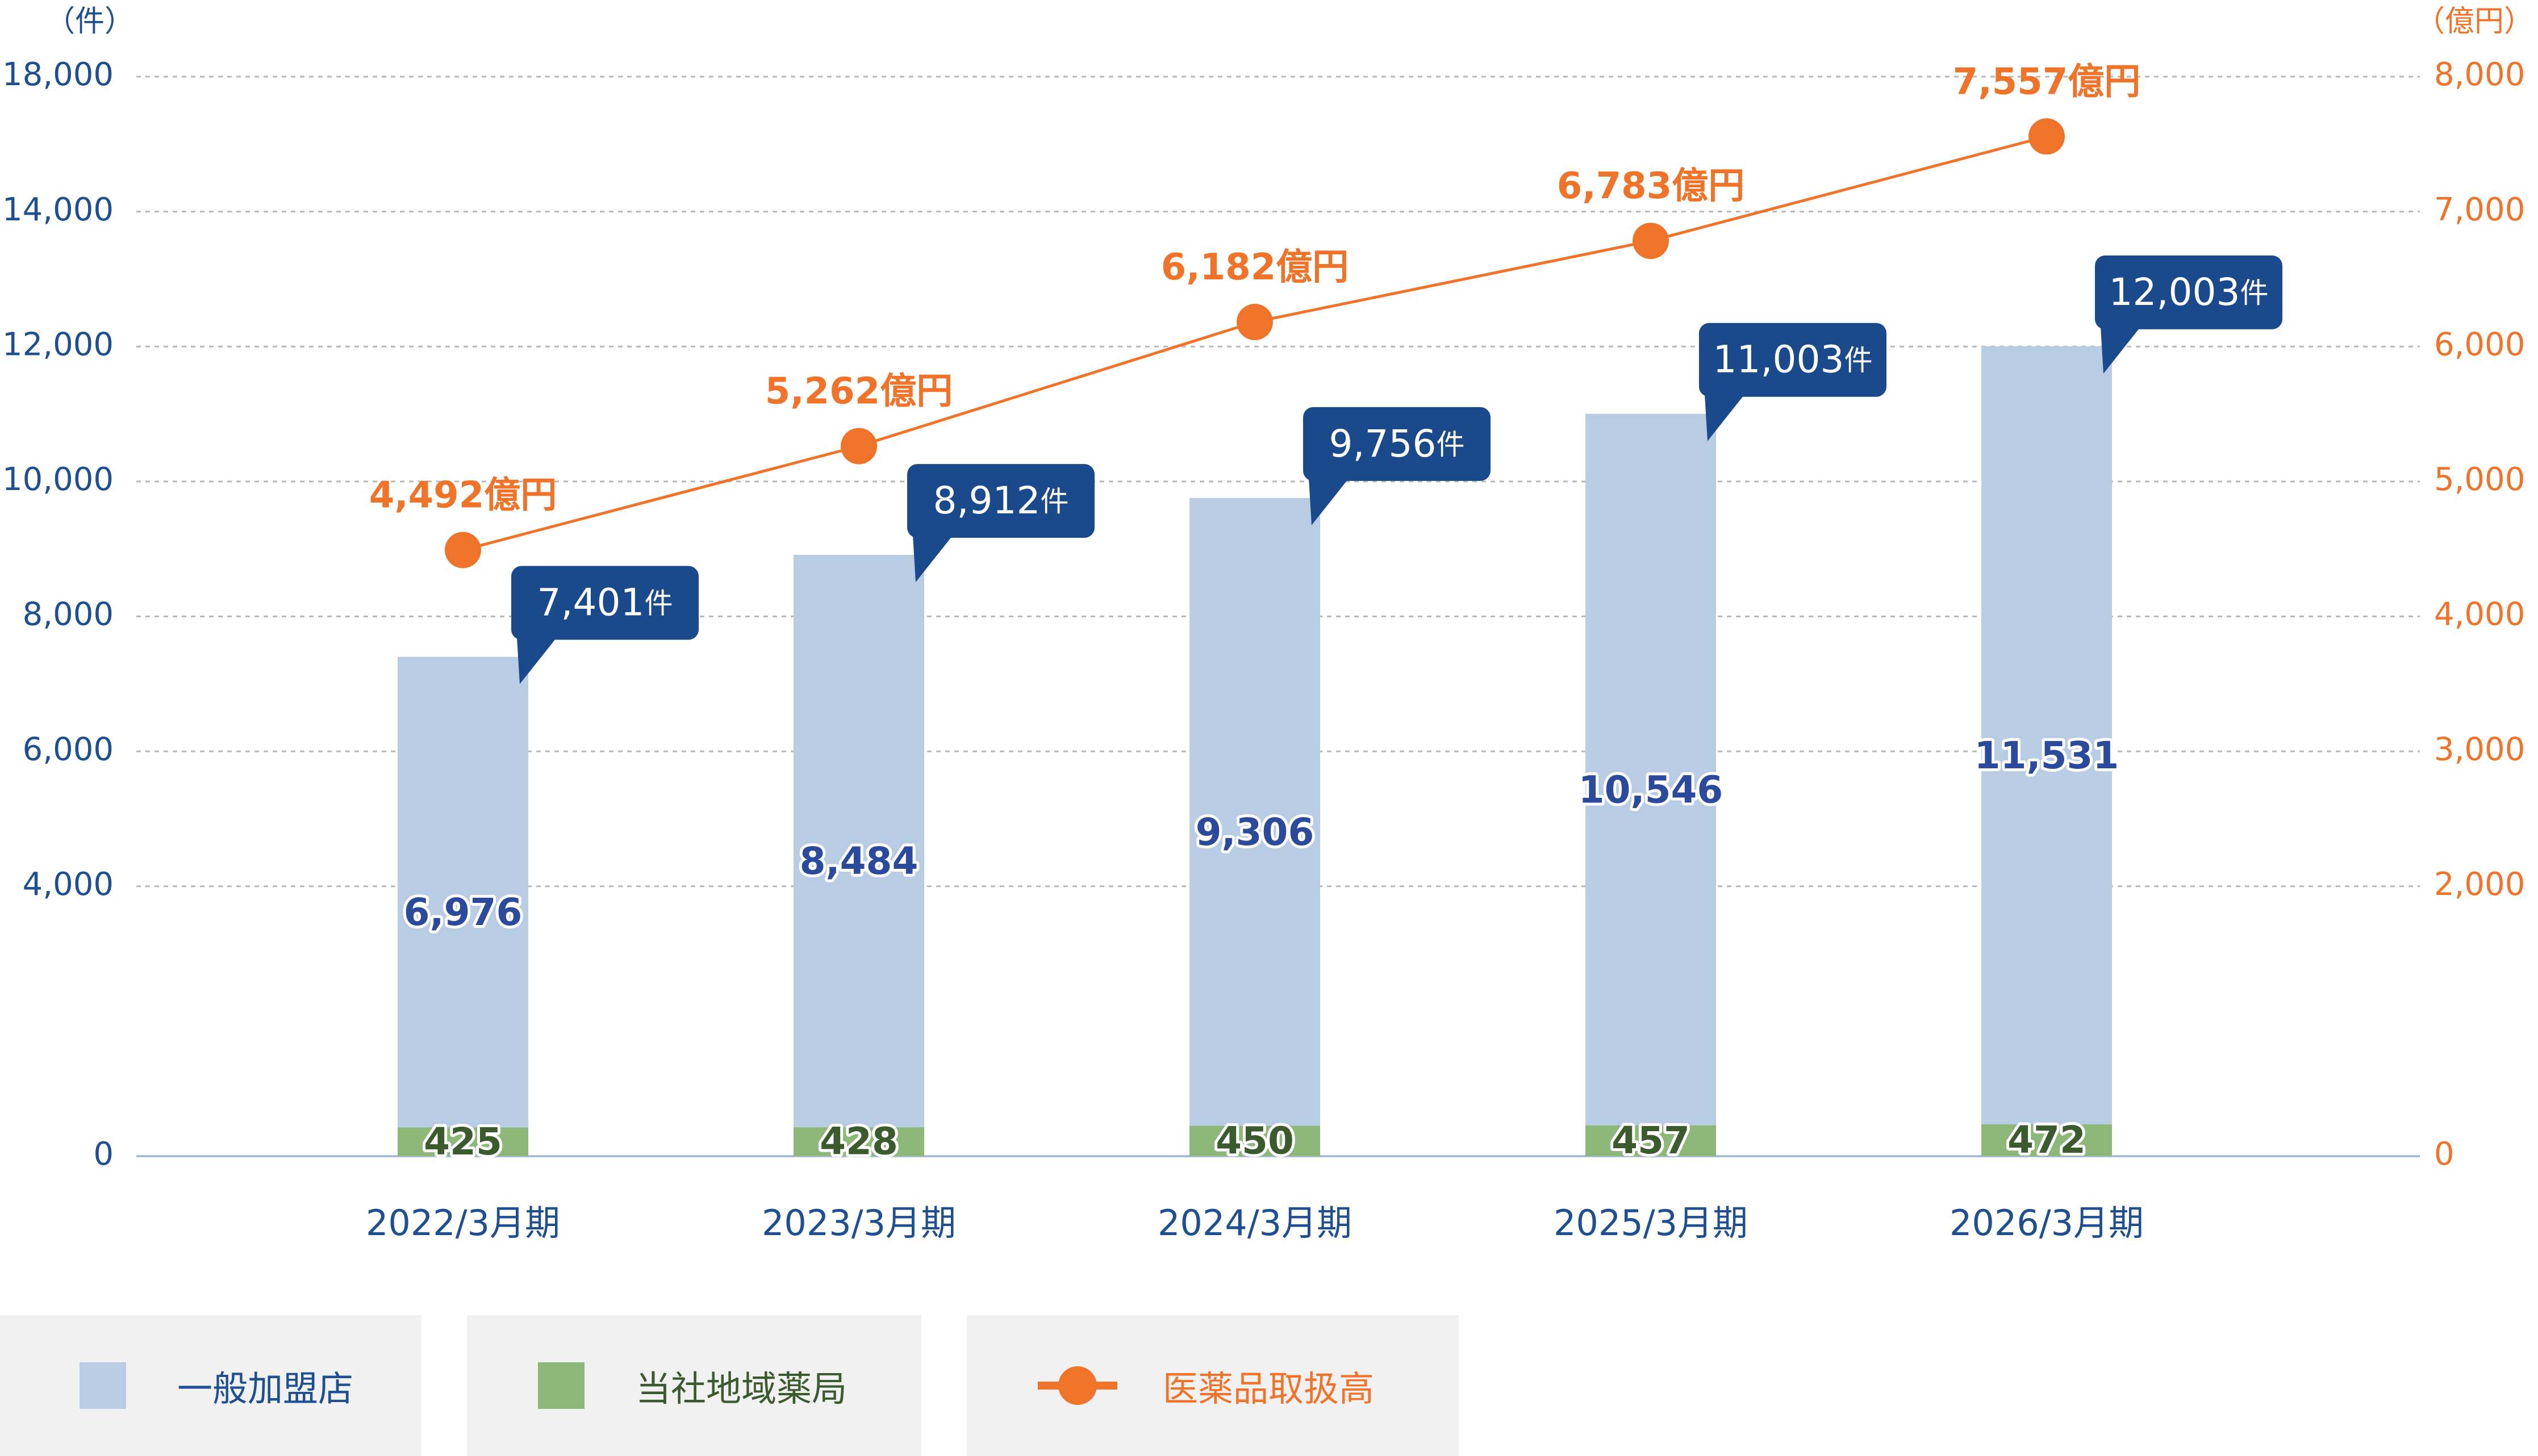 This screenshot has width=2538, height=1456. Describe the element at coordinates (860, 861) in the screenshot. I see `bar-general-label: 8,484` at that location.